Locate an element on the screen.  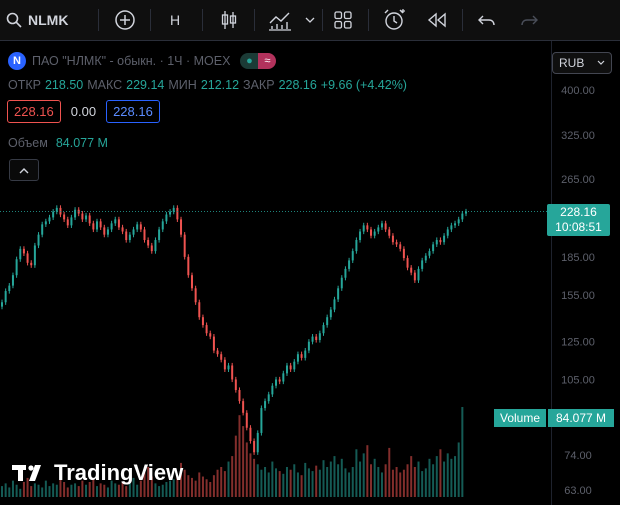
collapse-legend-button is located at coordinates (24, 170).